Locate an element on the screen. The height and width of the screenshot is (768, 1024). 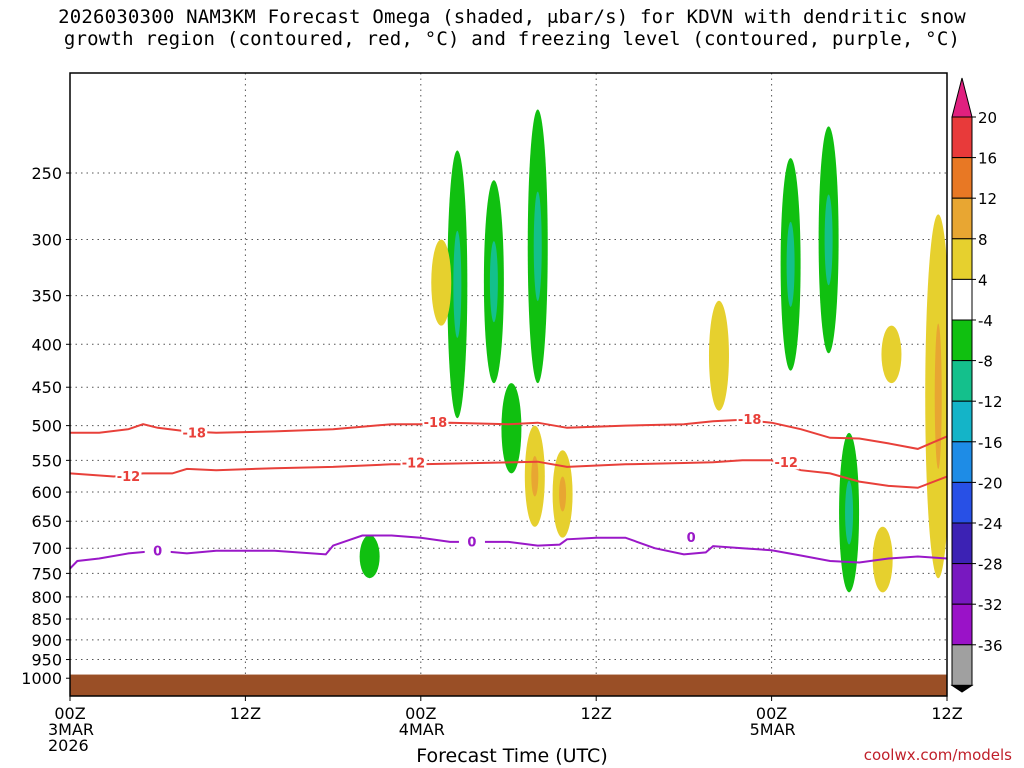
x-tick-label-36-0: 12Z is located at coordinates (596, 713).